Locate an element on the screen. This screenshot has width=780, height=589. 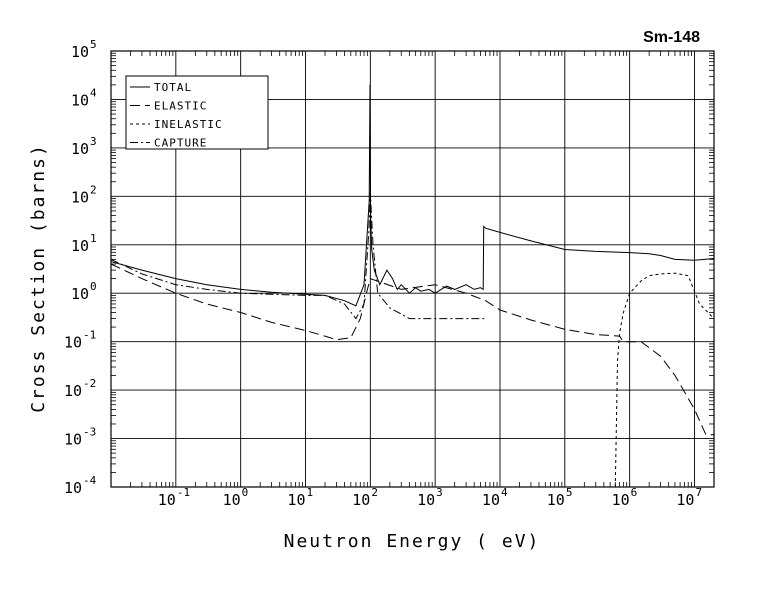
x-axis-label: Neutron Energy ( eV) is located at coordinates (412, 541).